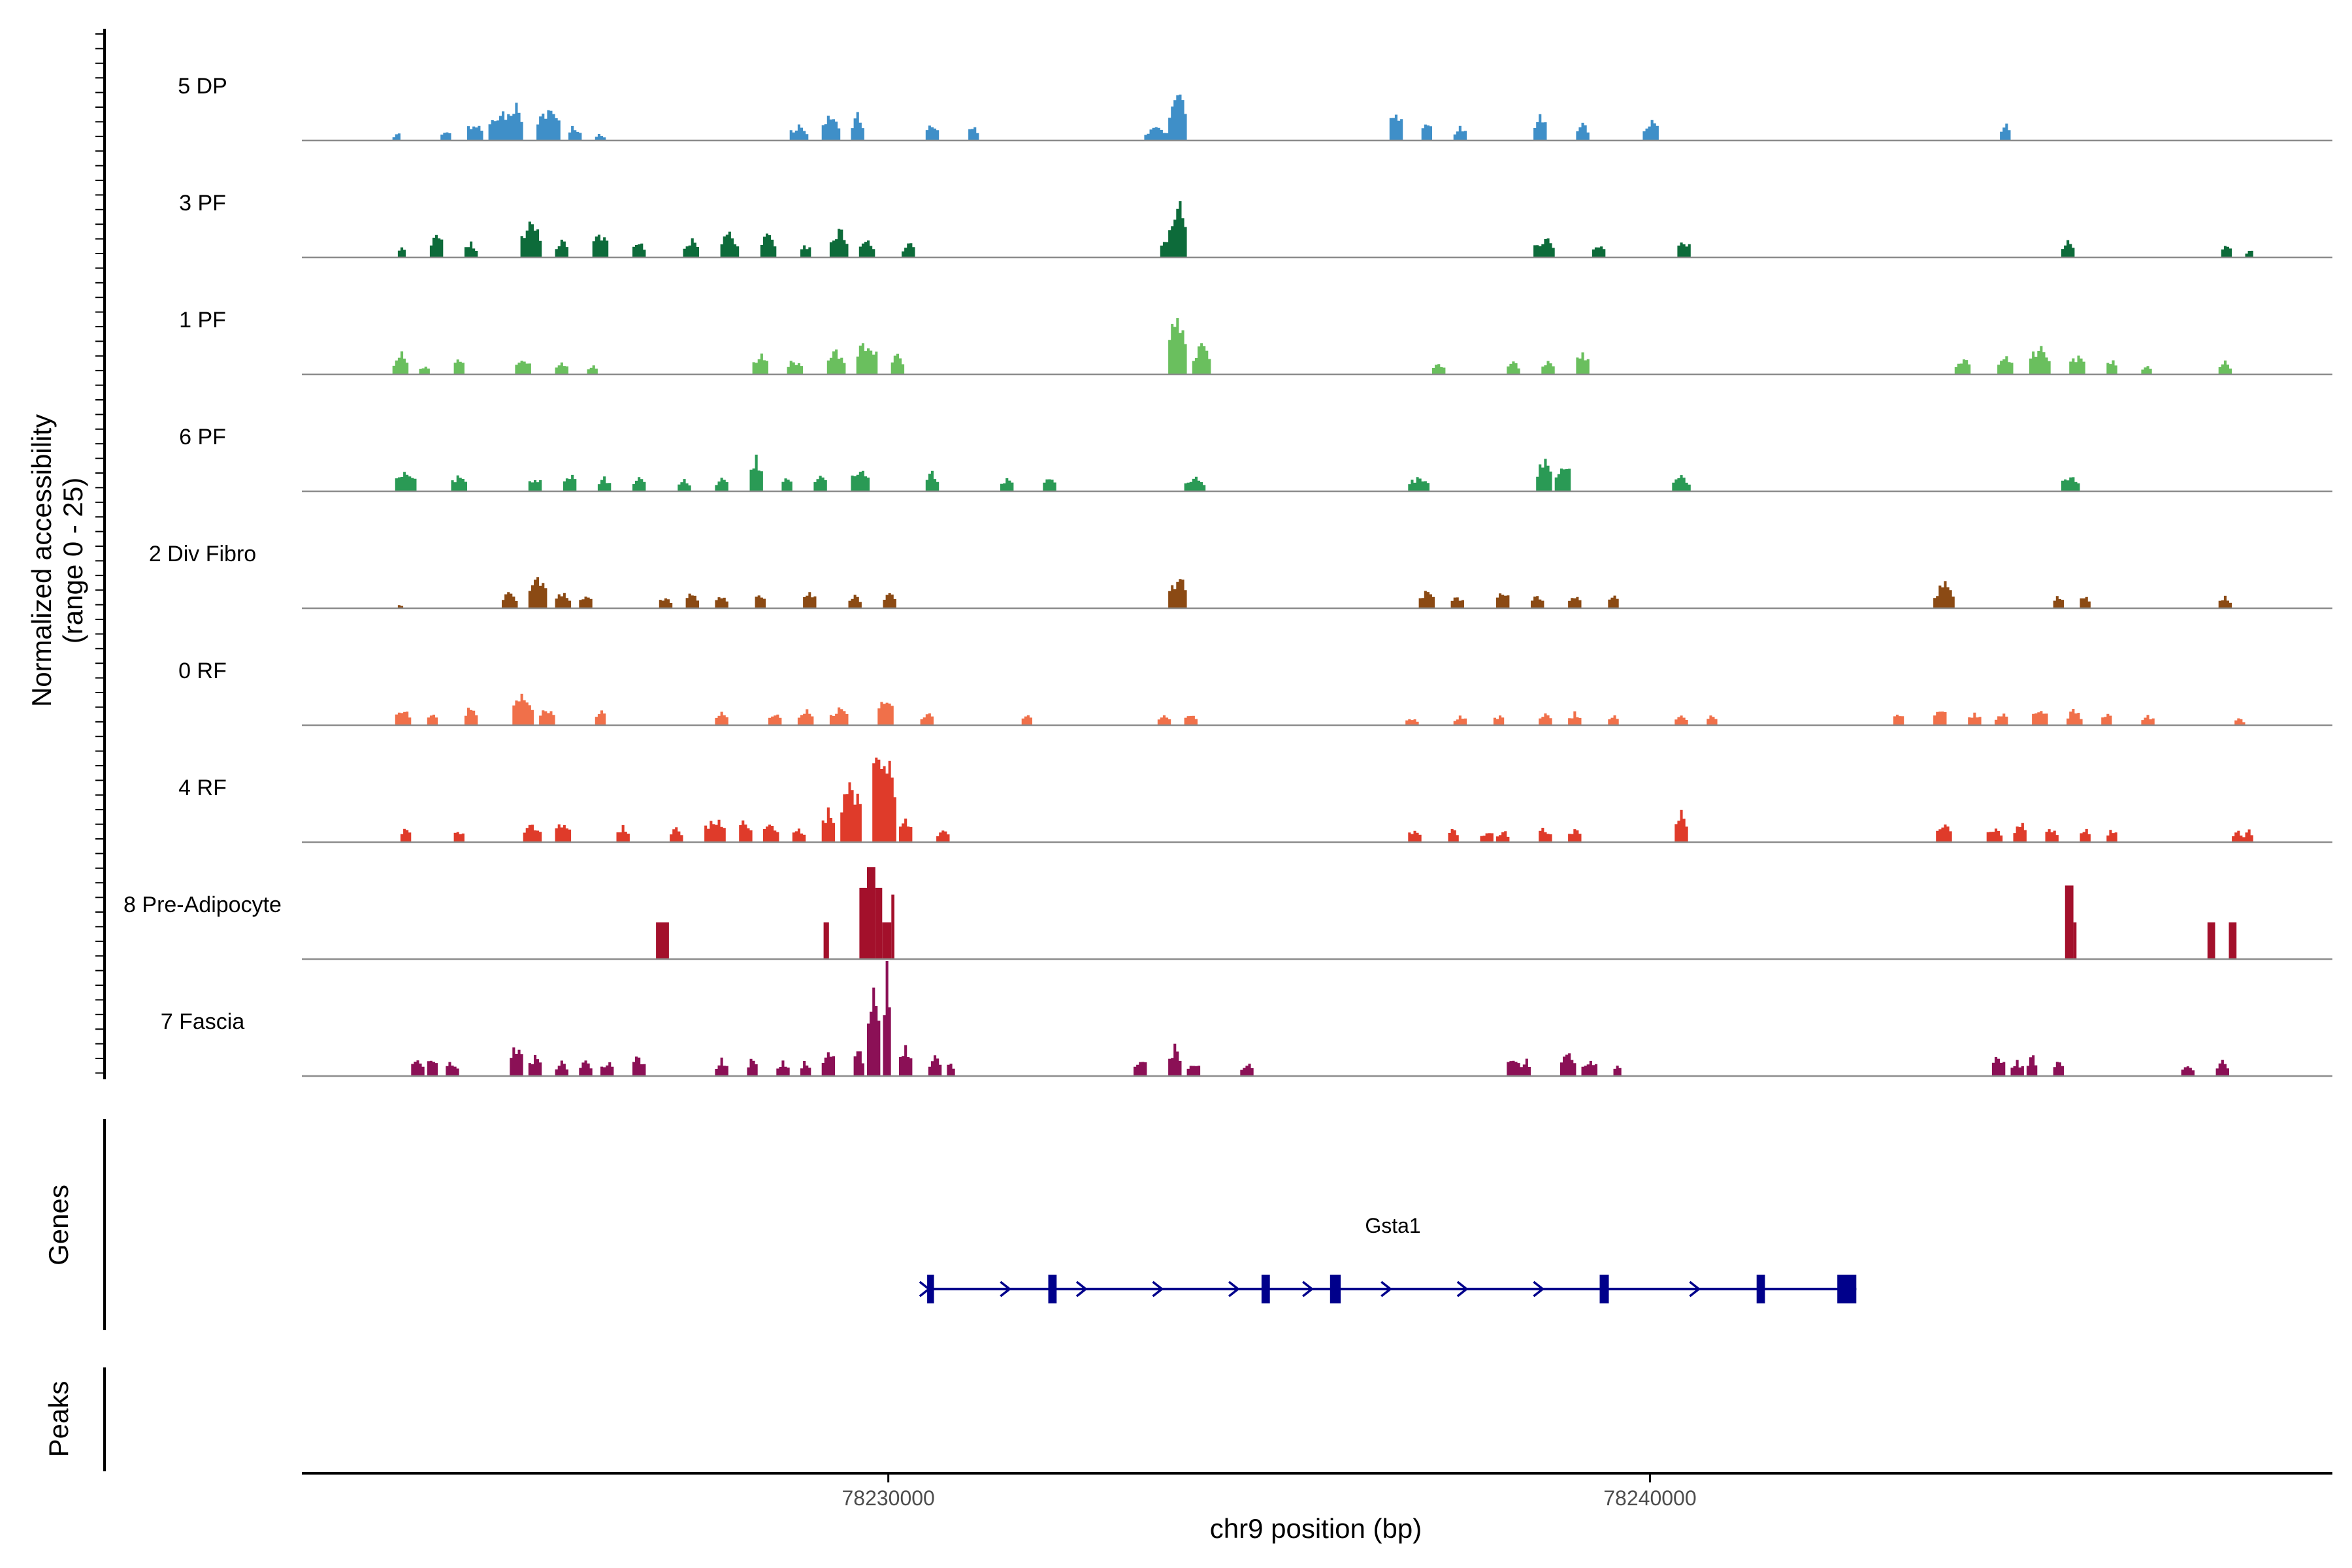 The height and width of the screenshot is (1568, 2352). I want to click on track-4-rf: 4 RF, so click(1256, 800).